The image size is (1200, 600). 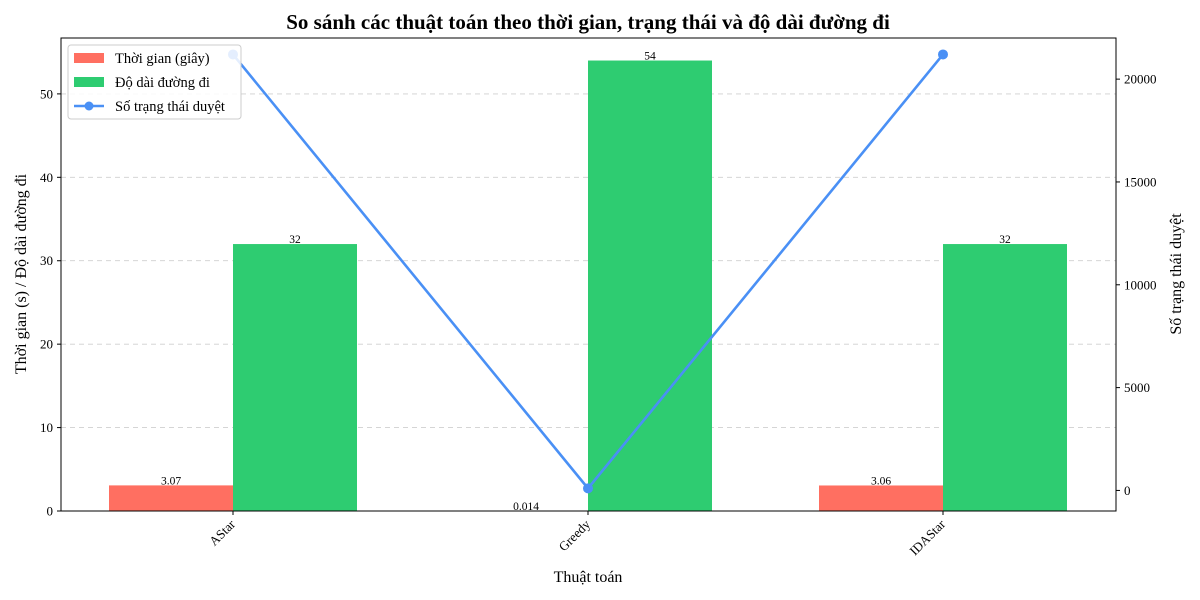 I want to click on bar-data-label: 54, so click(x=650, y=57).